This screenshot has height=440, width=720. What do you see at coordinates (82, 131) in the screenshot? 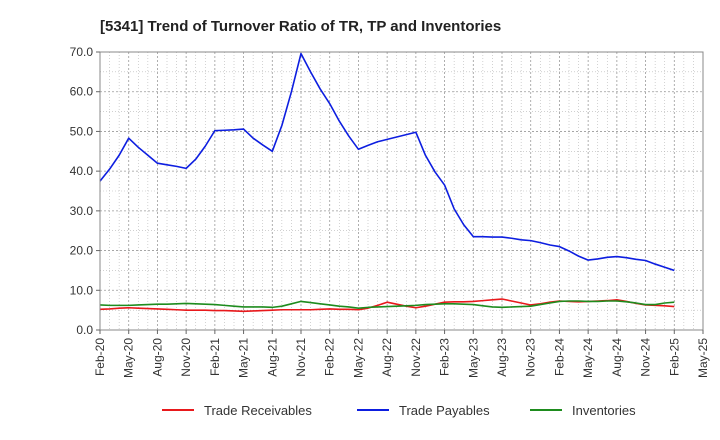
I see `y-tick-label: 50.0` at bounding box center [82, 131].